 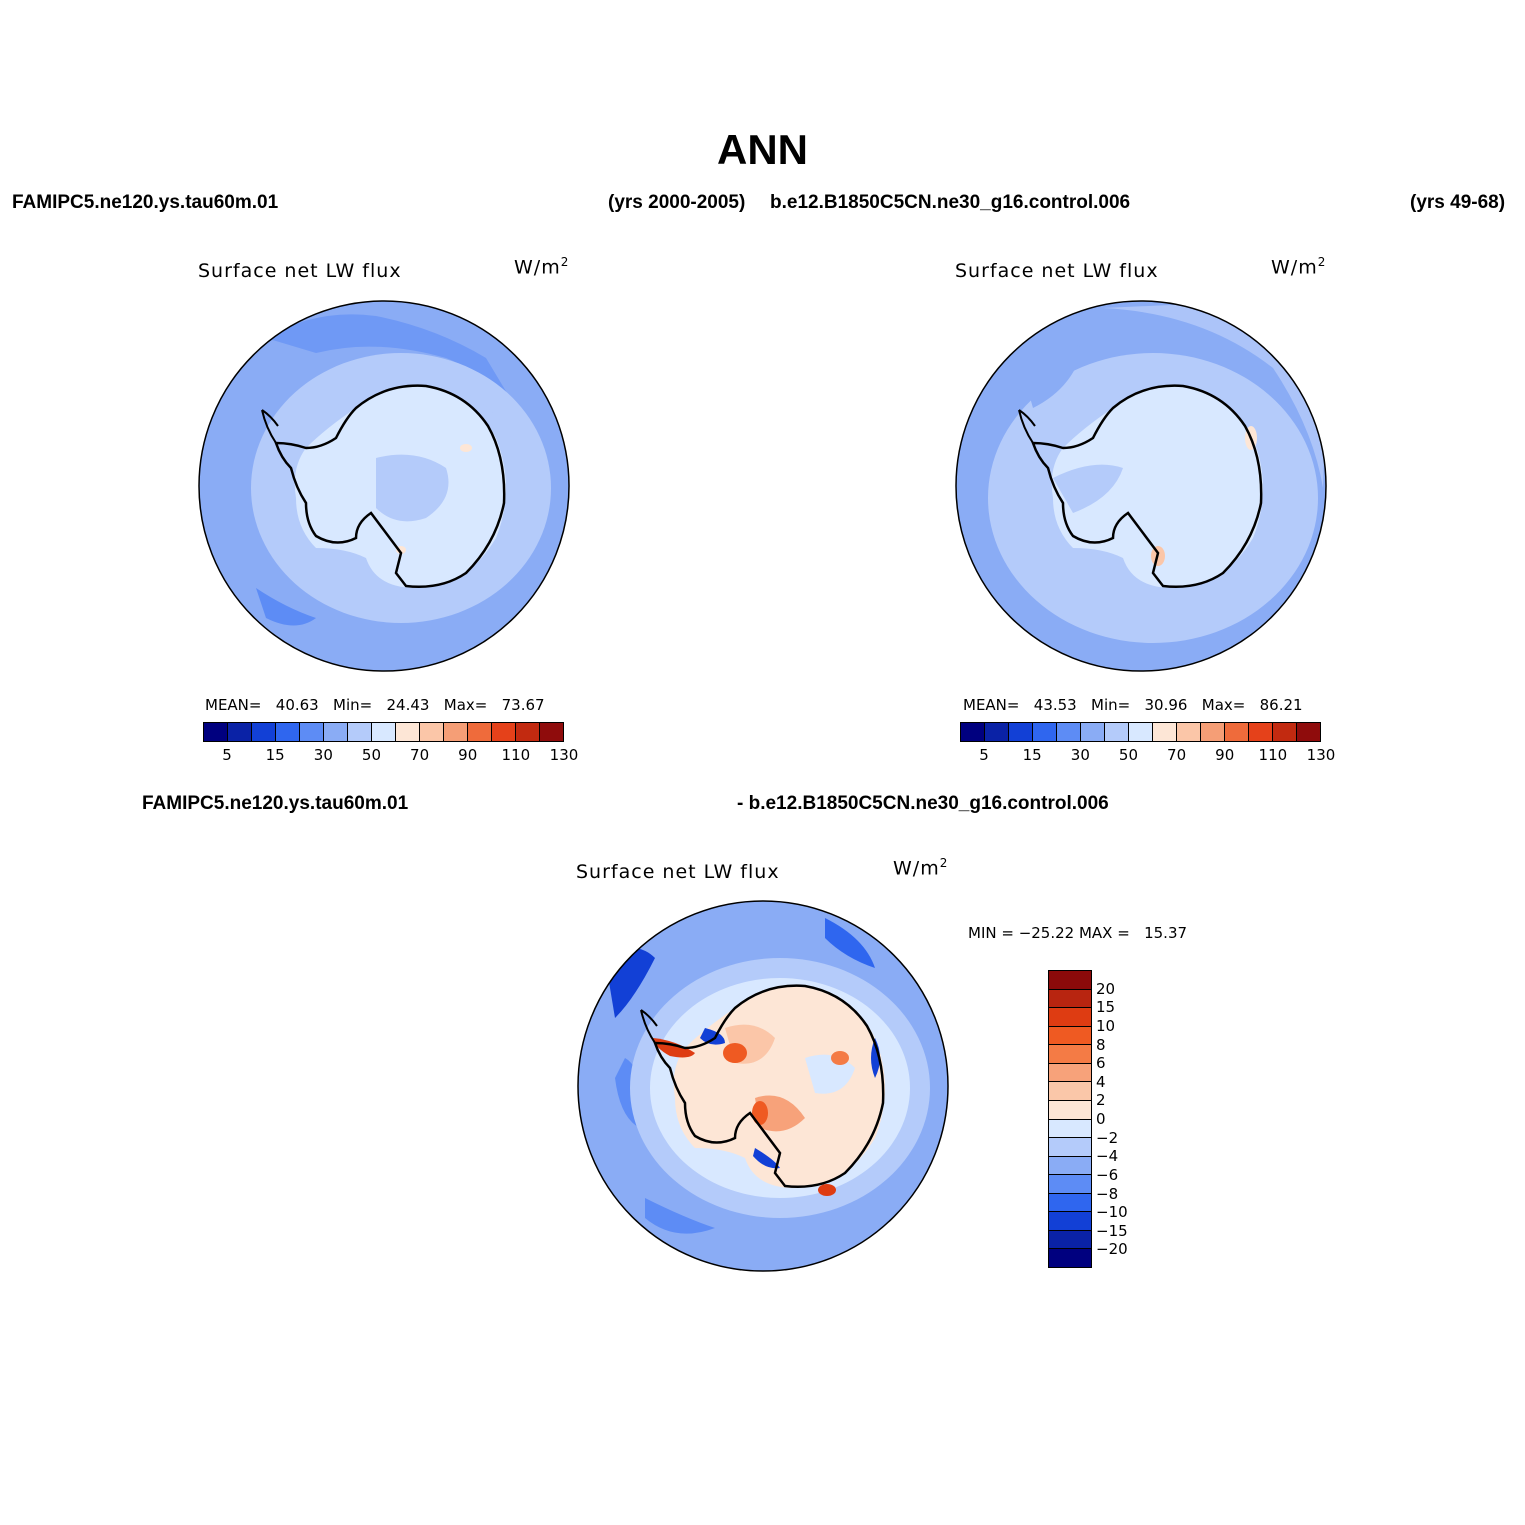 What do you see at coordinates (275, 803) in the screenshot?
I see `diff-case1-name: FAMIPC5.ne120.ys.tau60m.01` at bounding box center [275, 803].